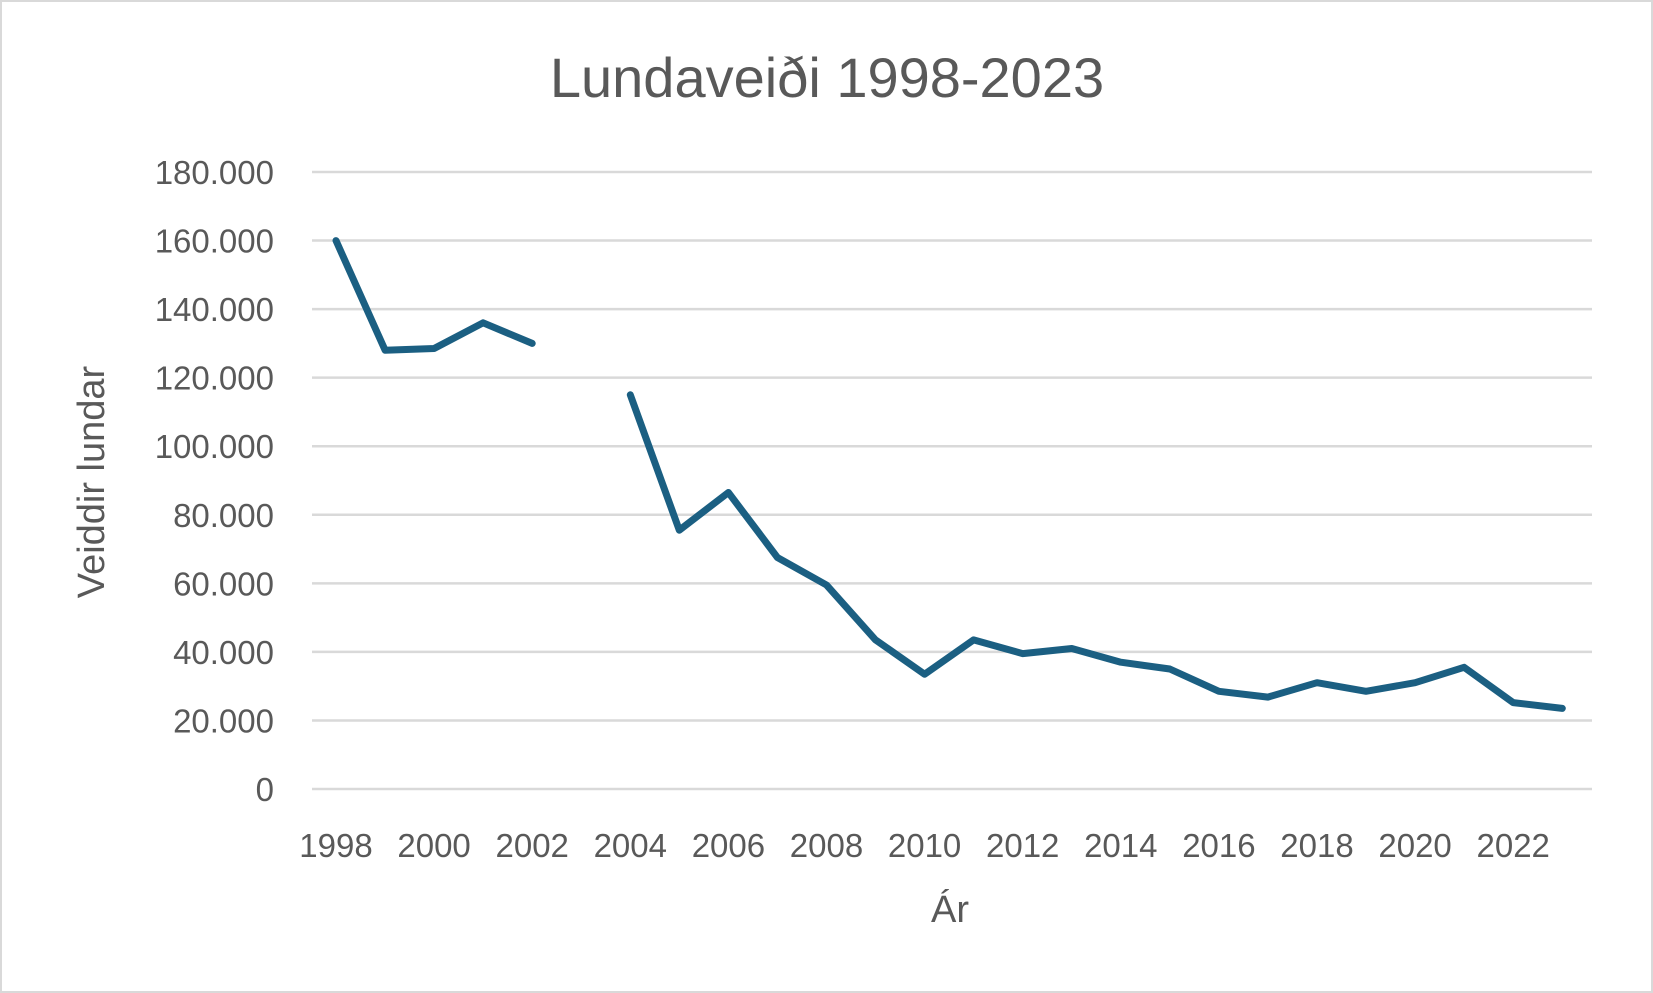 The width and height of the screenshot is (1653, 993). Describe the element at coordinates (223, 720) in the screenshot. I see `y-tick-label: 20.000` at that location.